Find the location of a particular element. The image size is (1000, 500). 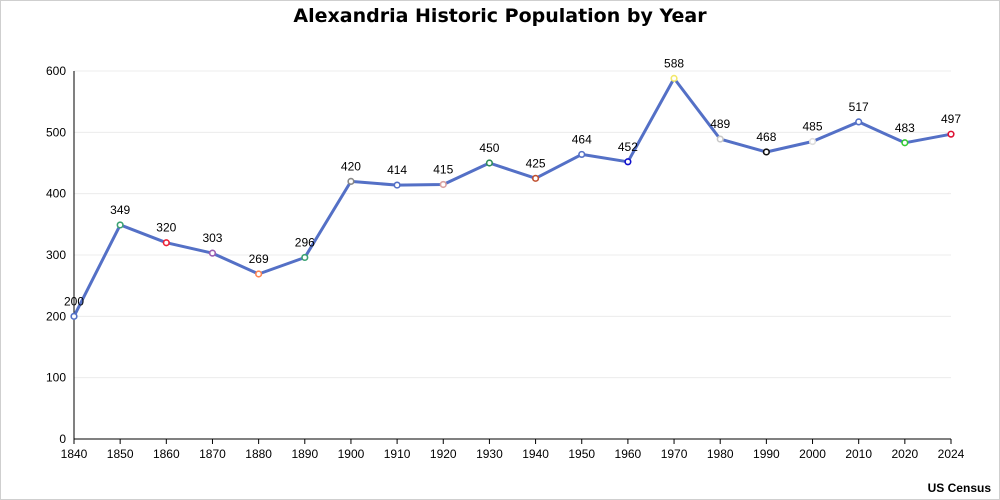

x-tick-label: 1890 is located at coordinates (304, 454).